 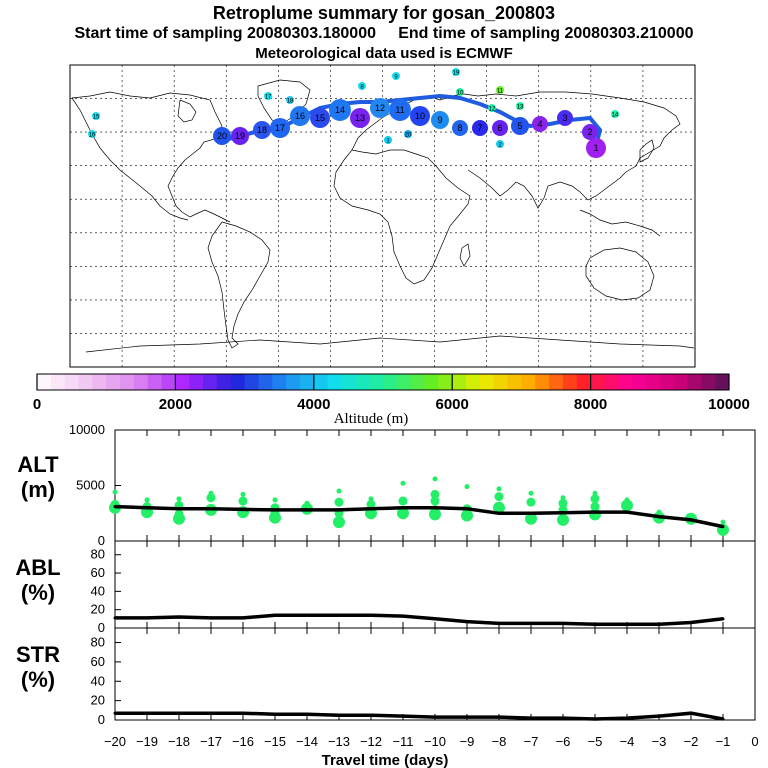 I want to click on plume-marker-label: 2, so click(x=589, y=132).